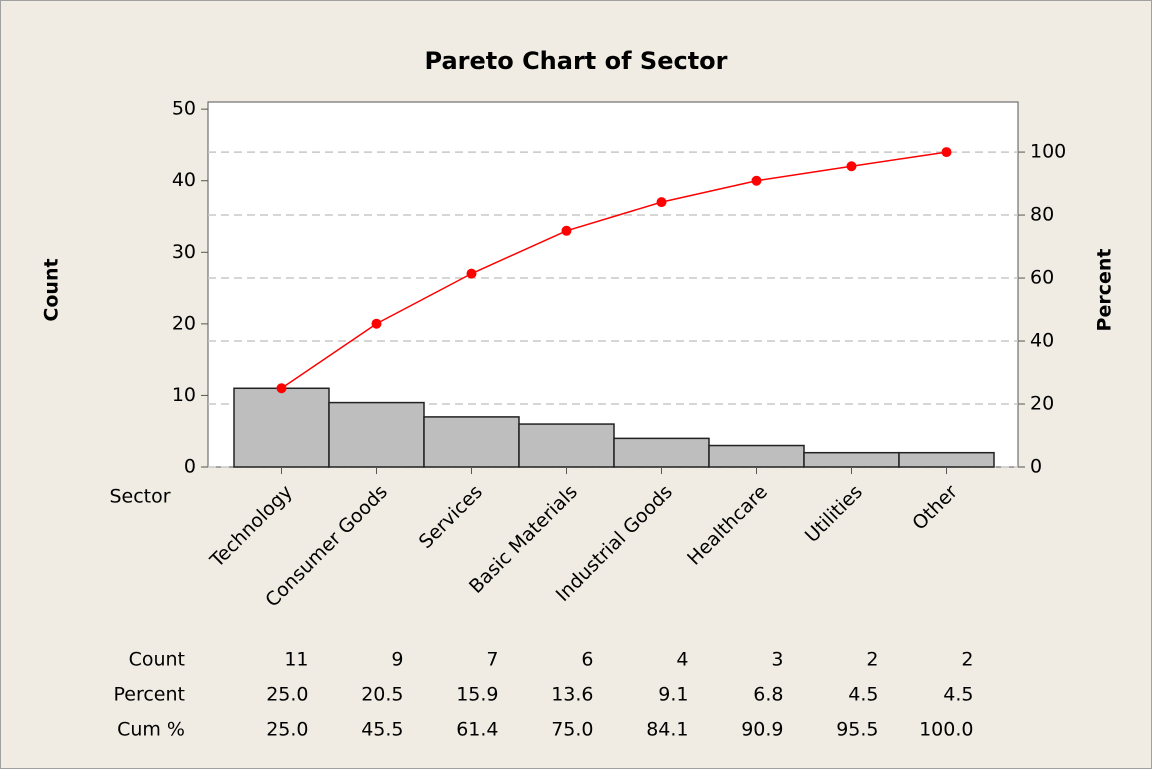 The height and width of the screenshot is (769, 1152). Describe the element at coordinates (157, 660) in the screenshot. I see `table-row-label: Count` at that location.